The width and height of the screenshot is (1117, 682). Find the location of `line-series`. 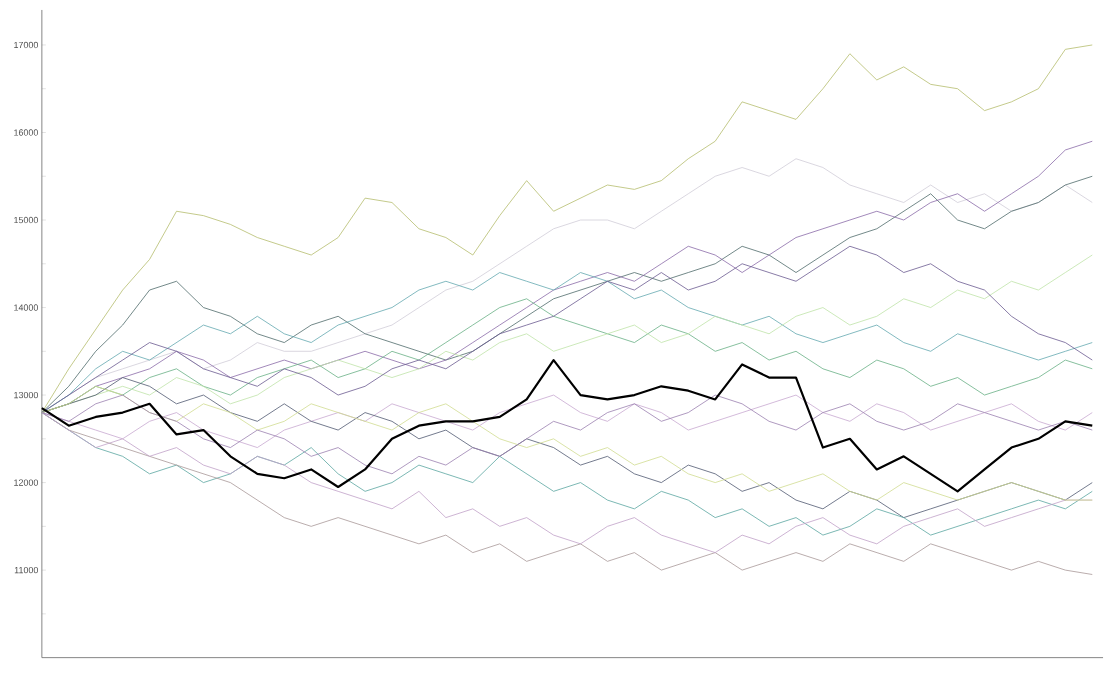

line-series is located at coordinates (567, 434).